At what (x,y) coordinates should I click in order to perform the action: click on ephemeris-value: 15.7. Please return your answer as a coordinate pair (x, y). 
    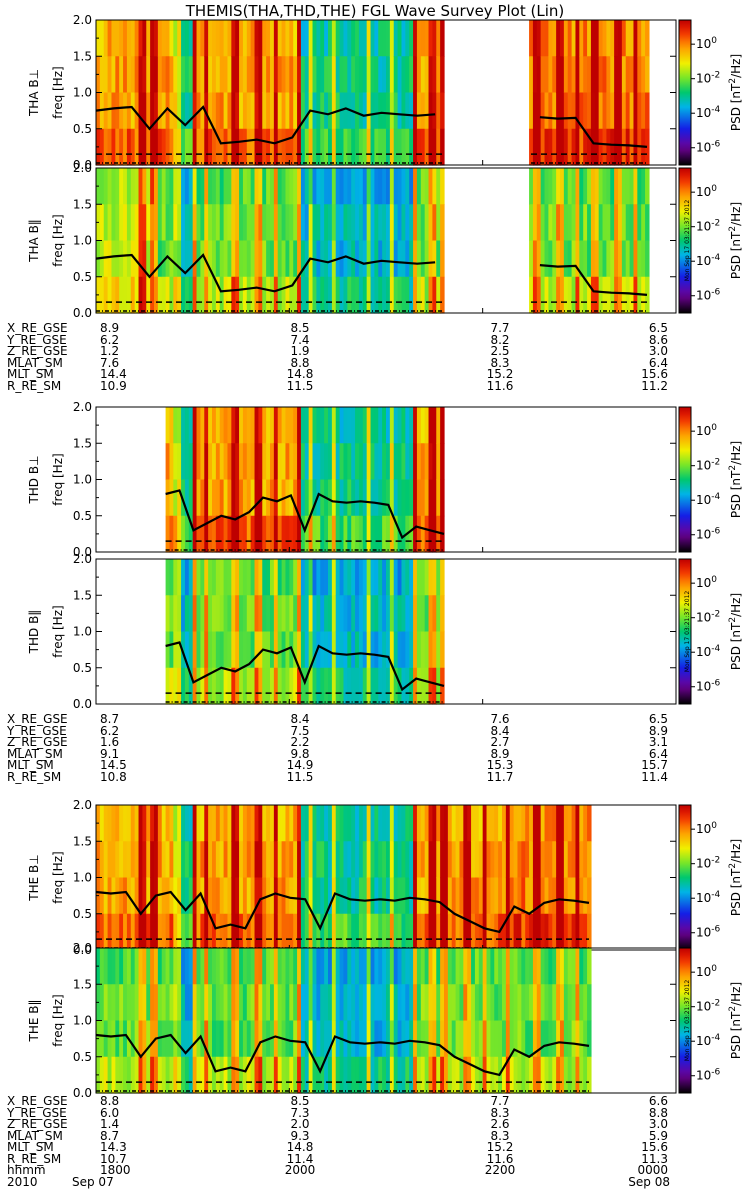
    Looking at the image, I should click on (654, 765).